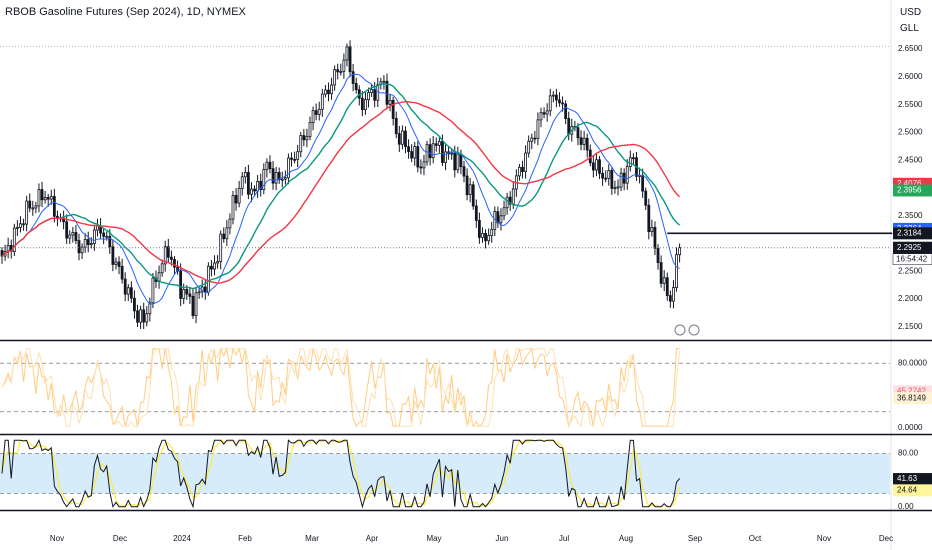  Describe the element at coordinates (626, 538) in the screenshot. I see `x-tick-label: Aug` at that location.